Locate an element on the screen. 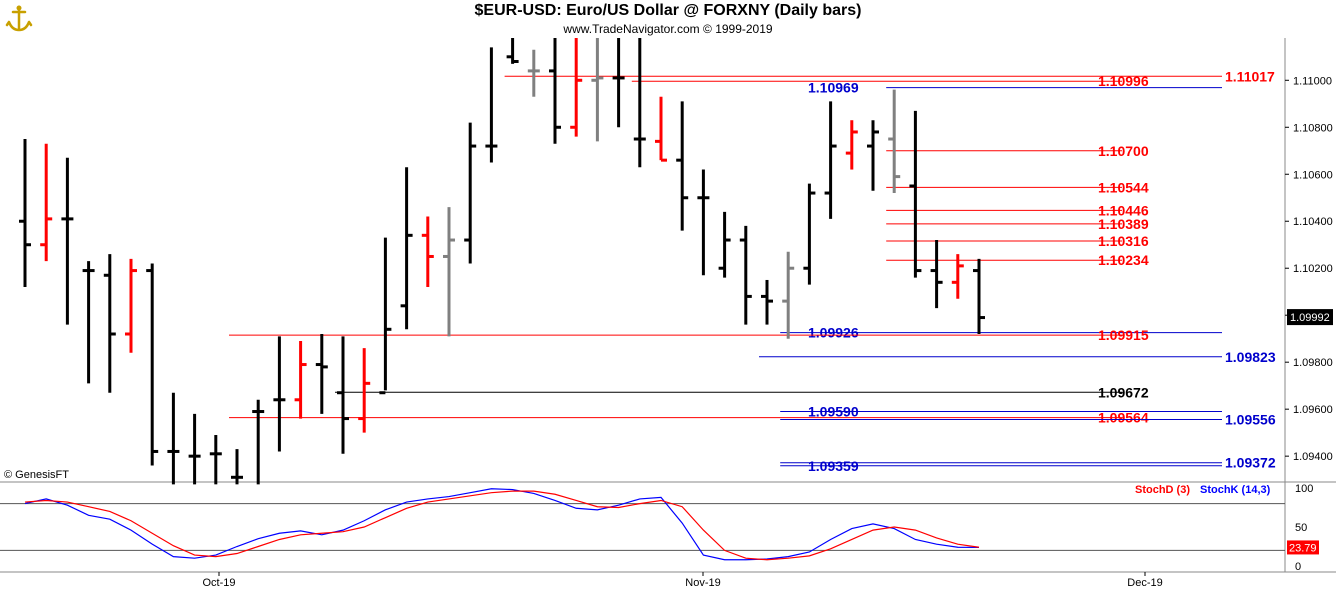  last-price-label: 1.09992 is located at coordinates (1310, 318).